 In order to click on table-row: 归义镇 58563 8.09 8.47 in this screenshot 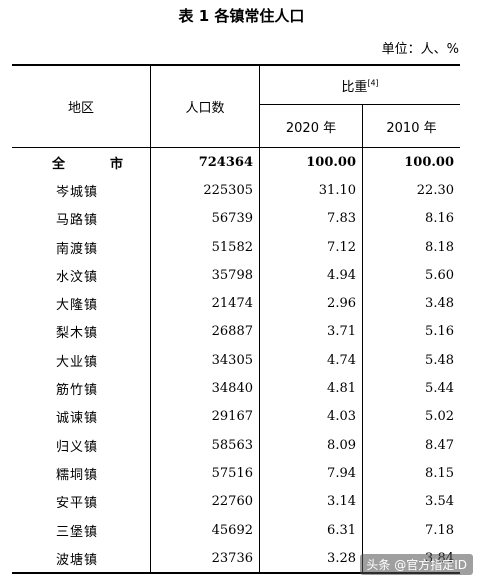, I will do `click(236, 445)`.